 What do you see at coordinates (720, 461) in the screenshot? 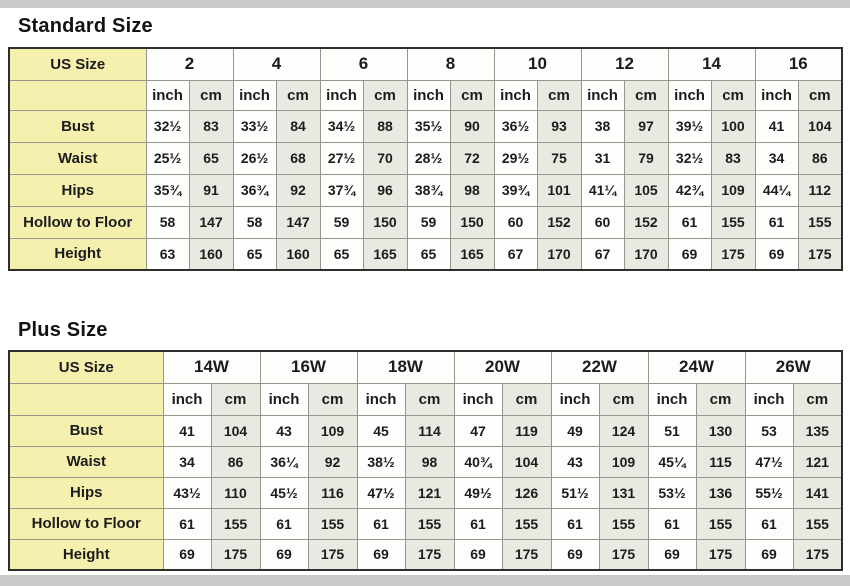
I see `value-cm: 115` at bounding box center [720, 461].